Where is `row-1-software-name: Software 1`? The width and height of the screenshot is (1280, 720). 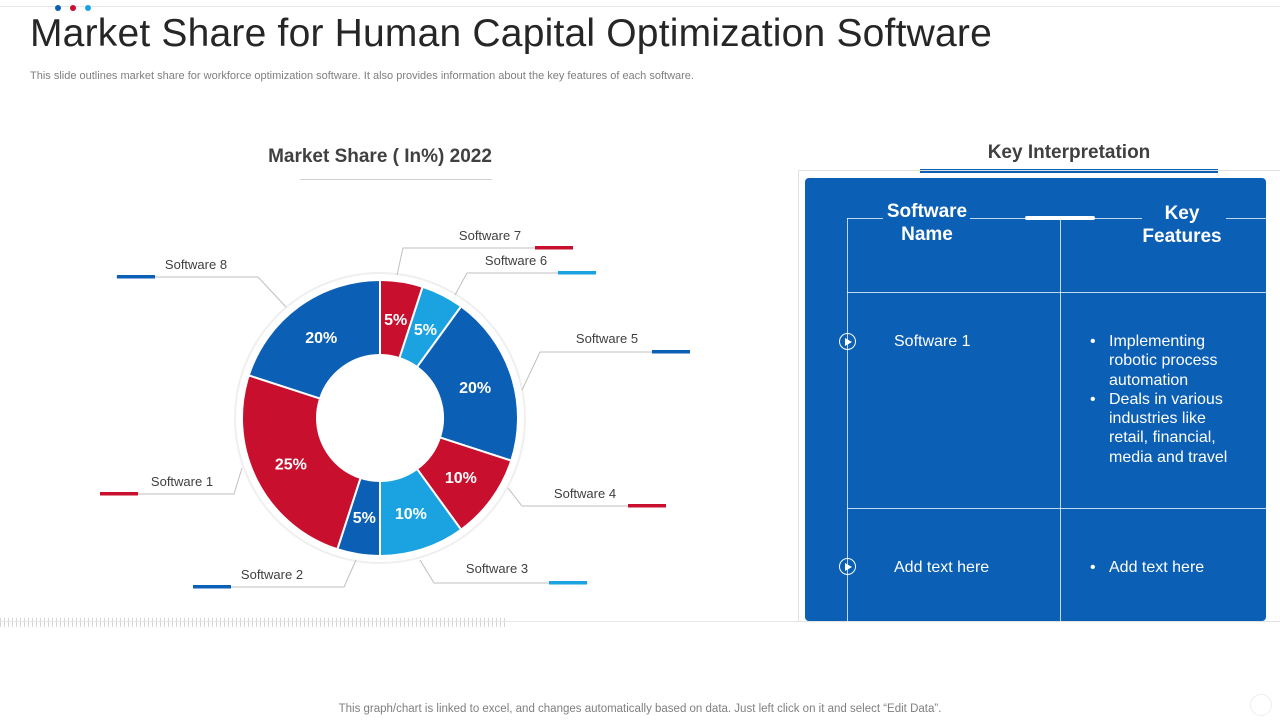 row-1-software-name: Software 1 is located at coordinates (932, 341).